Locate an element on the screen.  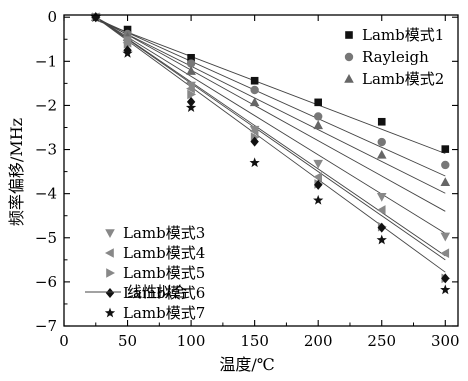
y-tick-label: −7 is located at coordinates (46, 326).